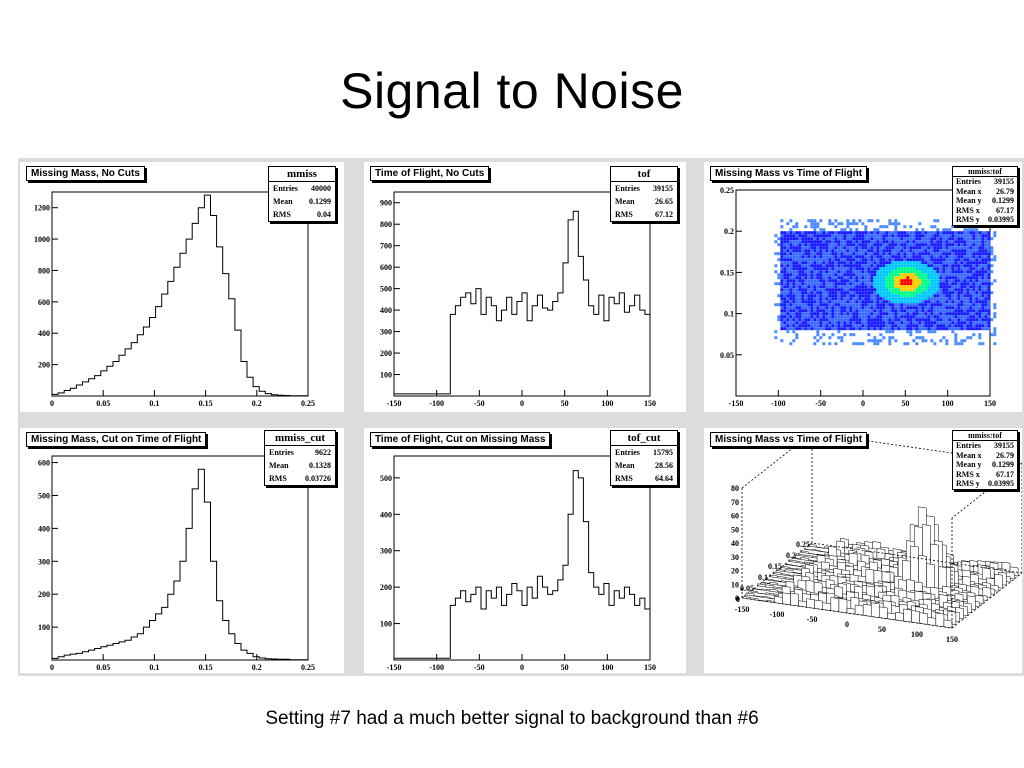  I want to click on stats-value: 26.65, so click(664, 201).